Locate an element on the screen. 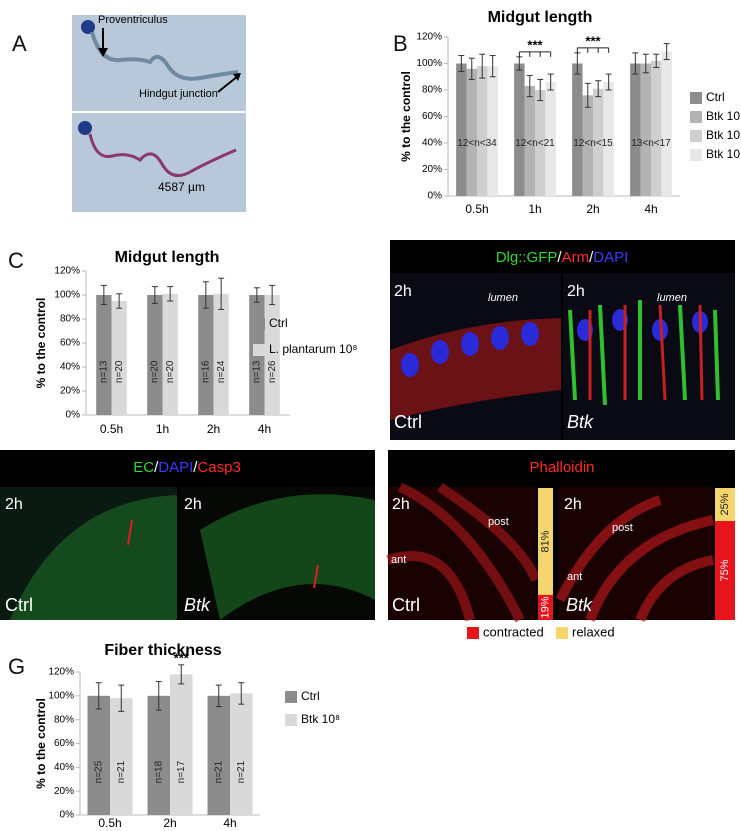 Image resolution: width=741 pixels, height=831 pixels. muscle-fibers is located at coordinates (463, 552).